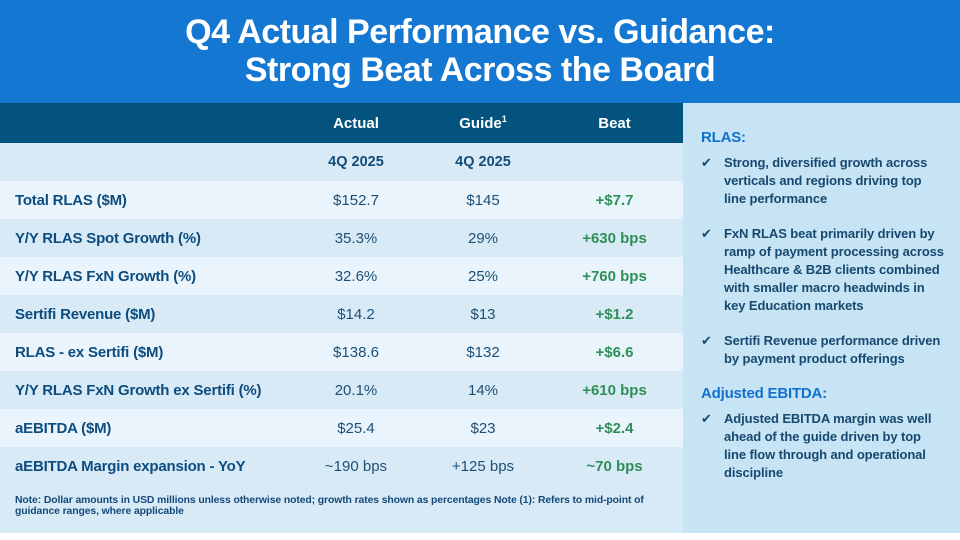 The width and height of the screenshot is (960, 540). What do you see at coordinates (614, 390) in the screenshot?
I see `beat-value: +610 bps` at bounding box center [614, 390].